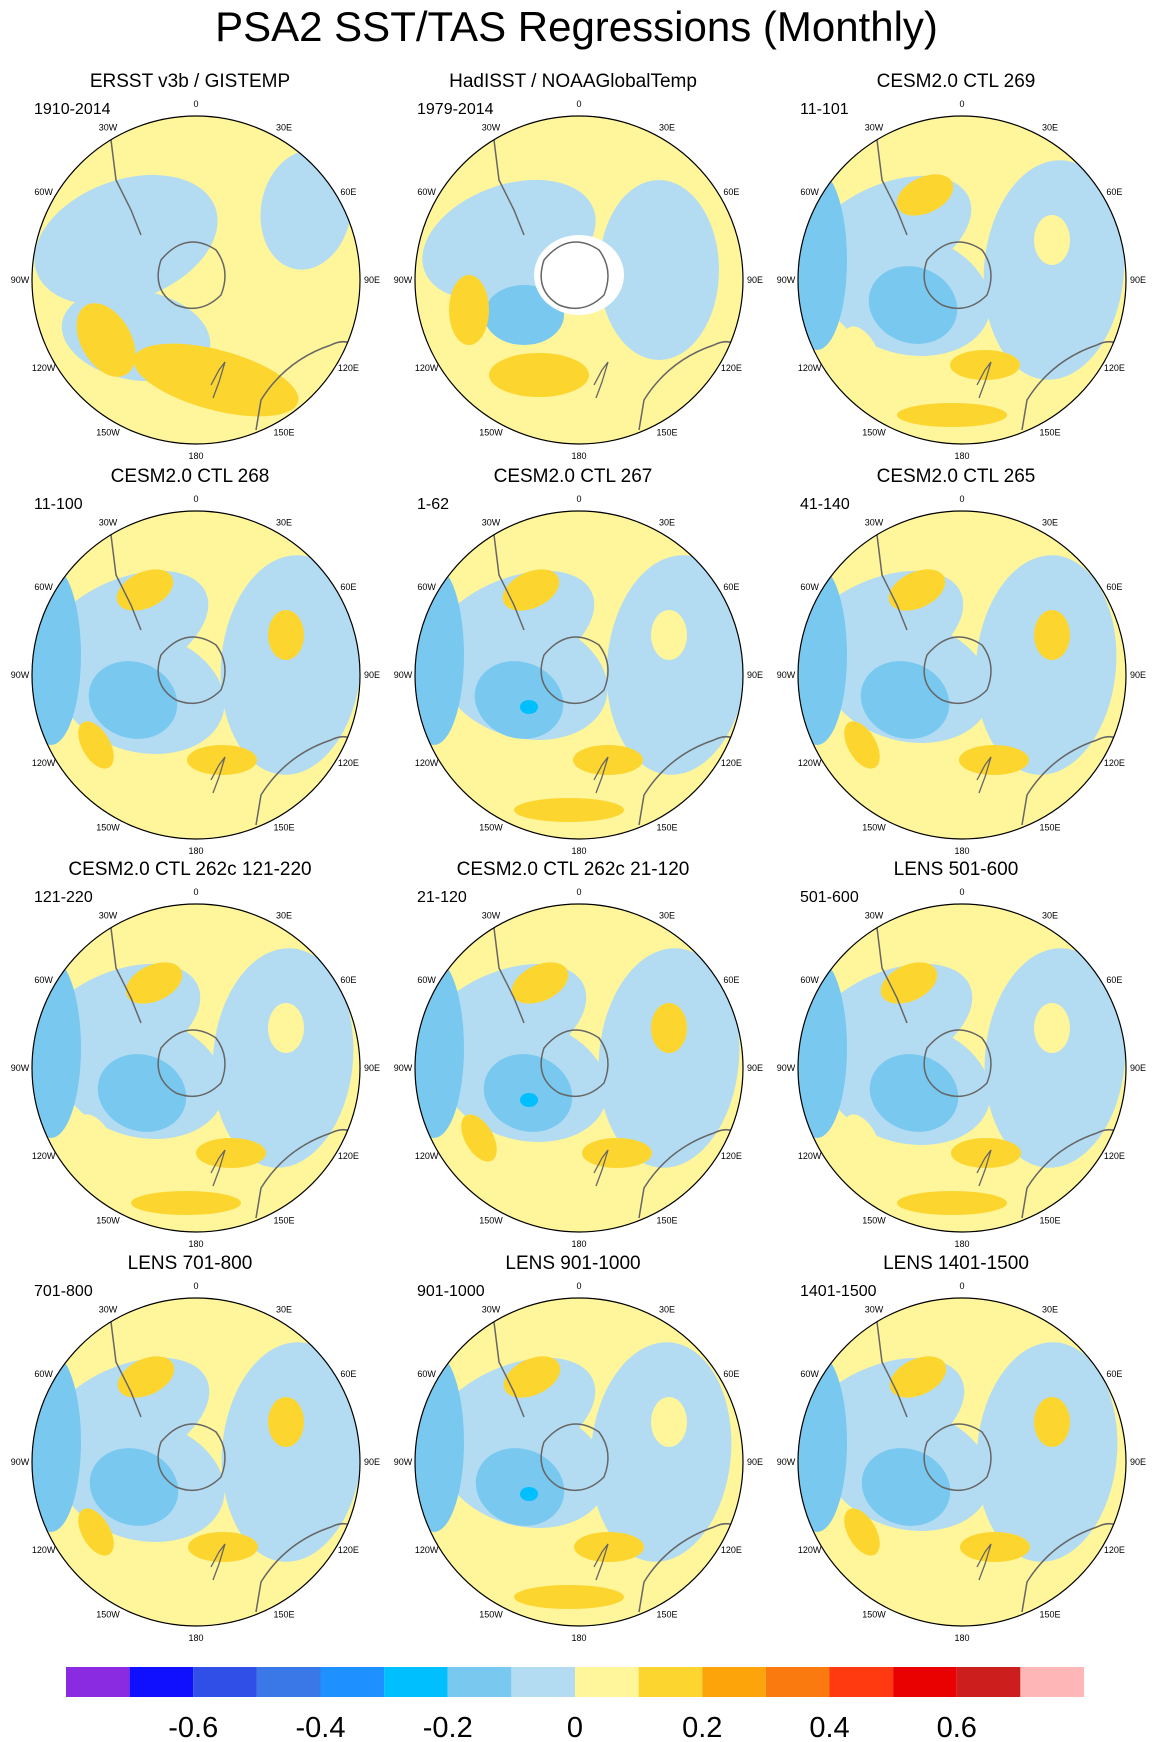 The image size is (1153, 1742). I want to click on panel-period: 121-220, so click(63, 897).